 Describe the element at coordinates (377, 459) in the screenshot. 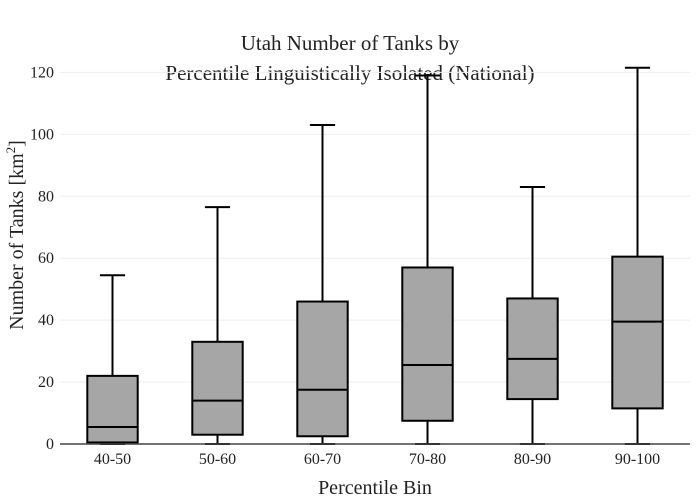

I see `x-axis-ticks: 40-50 50-60 60-70 70-80 80-90 90-100` at that location.